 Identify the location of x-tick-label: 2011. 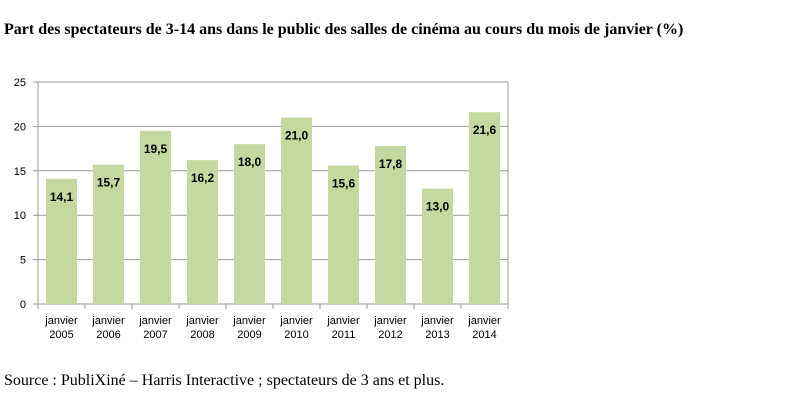
(344, 335).